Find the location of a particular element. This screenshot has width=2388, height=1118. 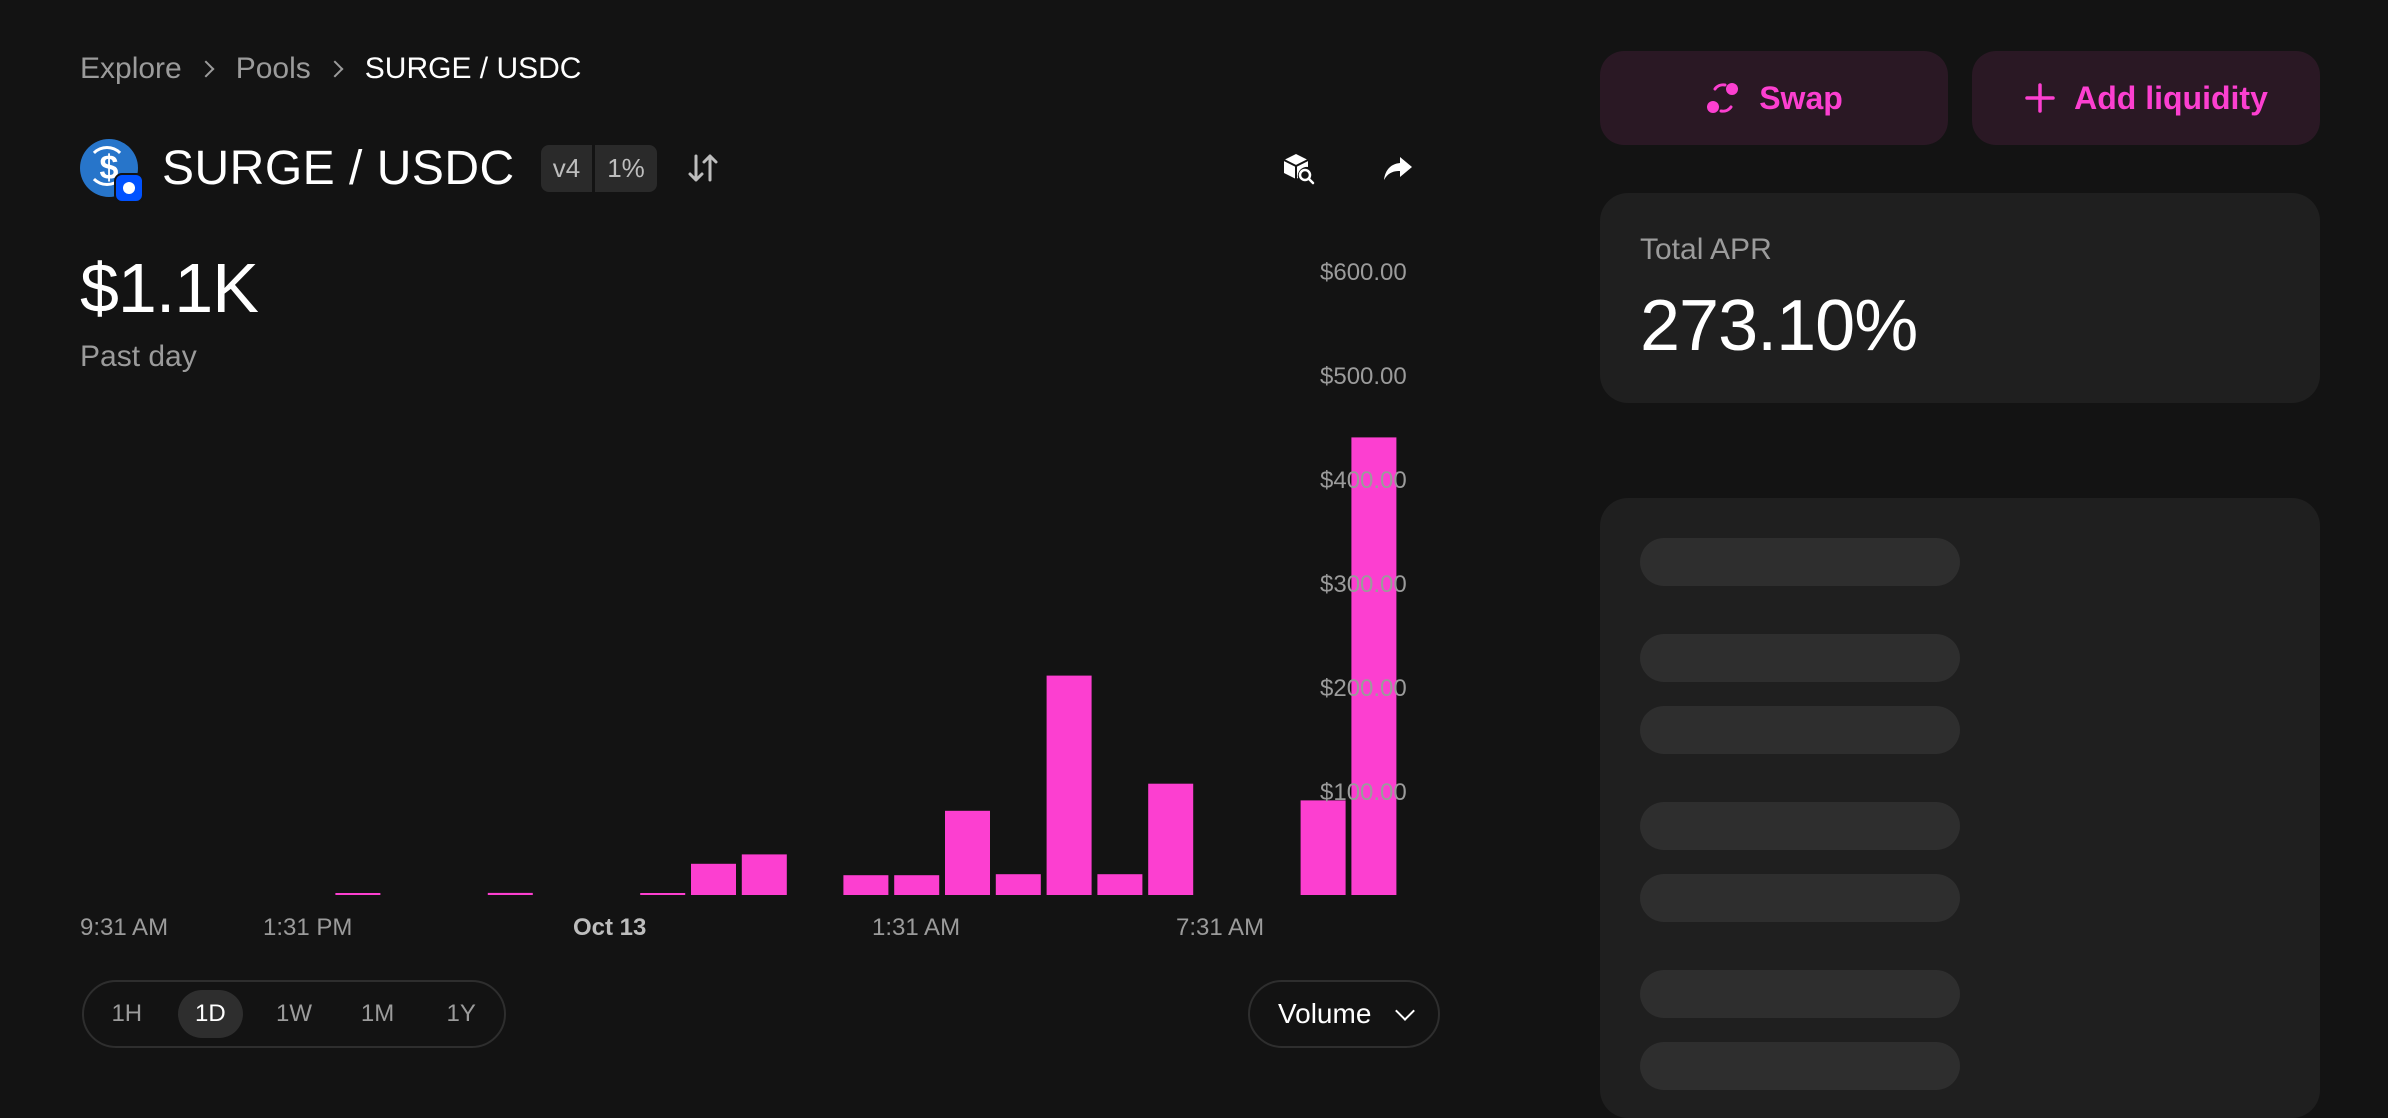

time-range-1w: 1W is located at coordinates (293, 1013).